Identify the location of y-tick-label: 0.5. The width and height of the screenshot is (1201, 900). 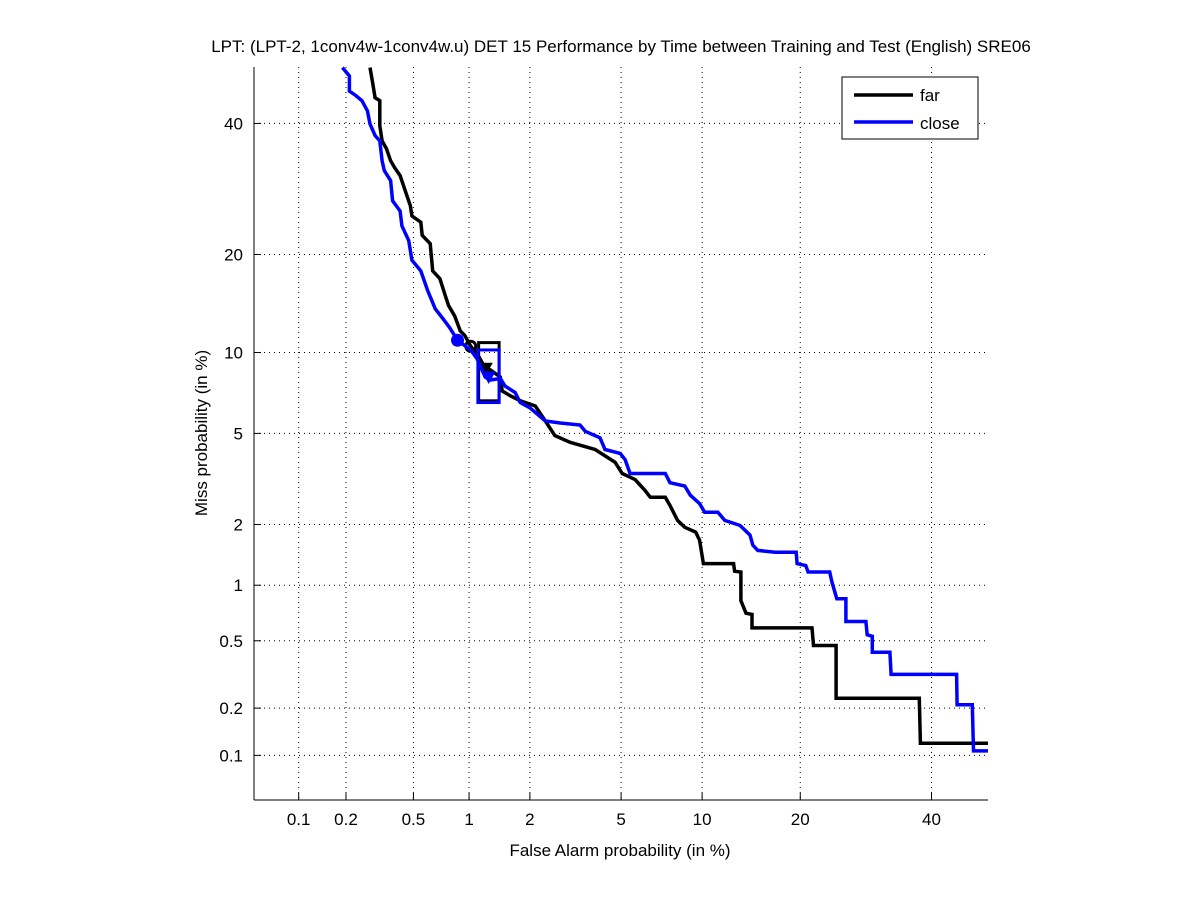
(231, 641).